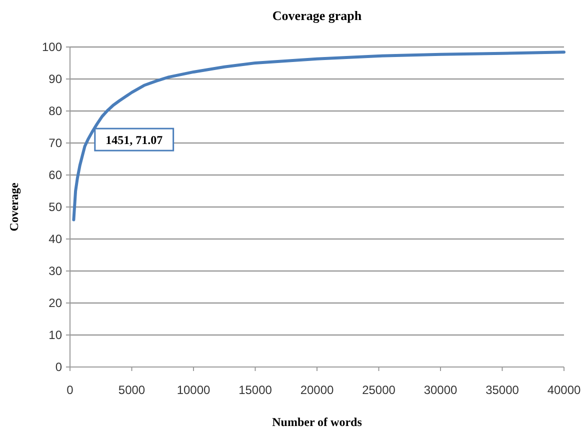 The width and height of the screenshot is (582, 431). Describe the element at coordinates (14, 207) in the screenshot. I see `y-axis-title: Coverage` at that location.